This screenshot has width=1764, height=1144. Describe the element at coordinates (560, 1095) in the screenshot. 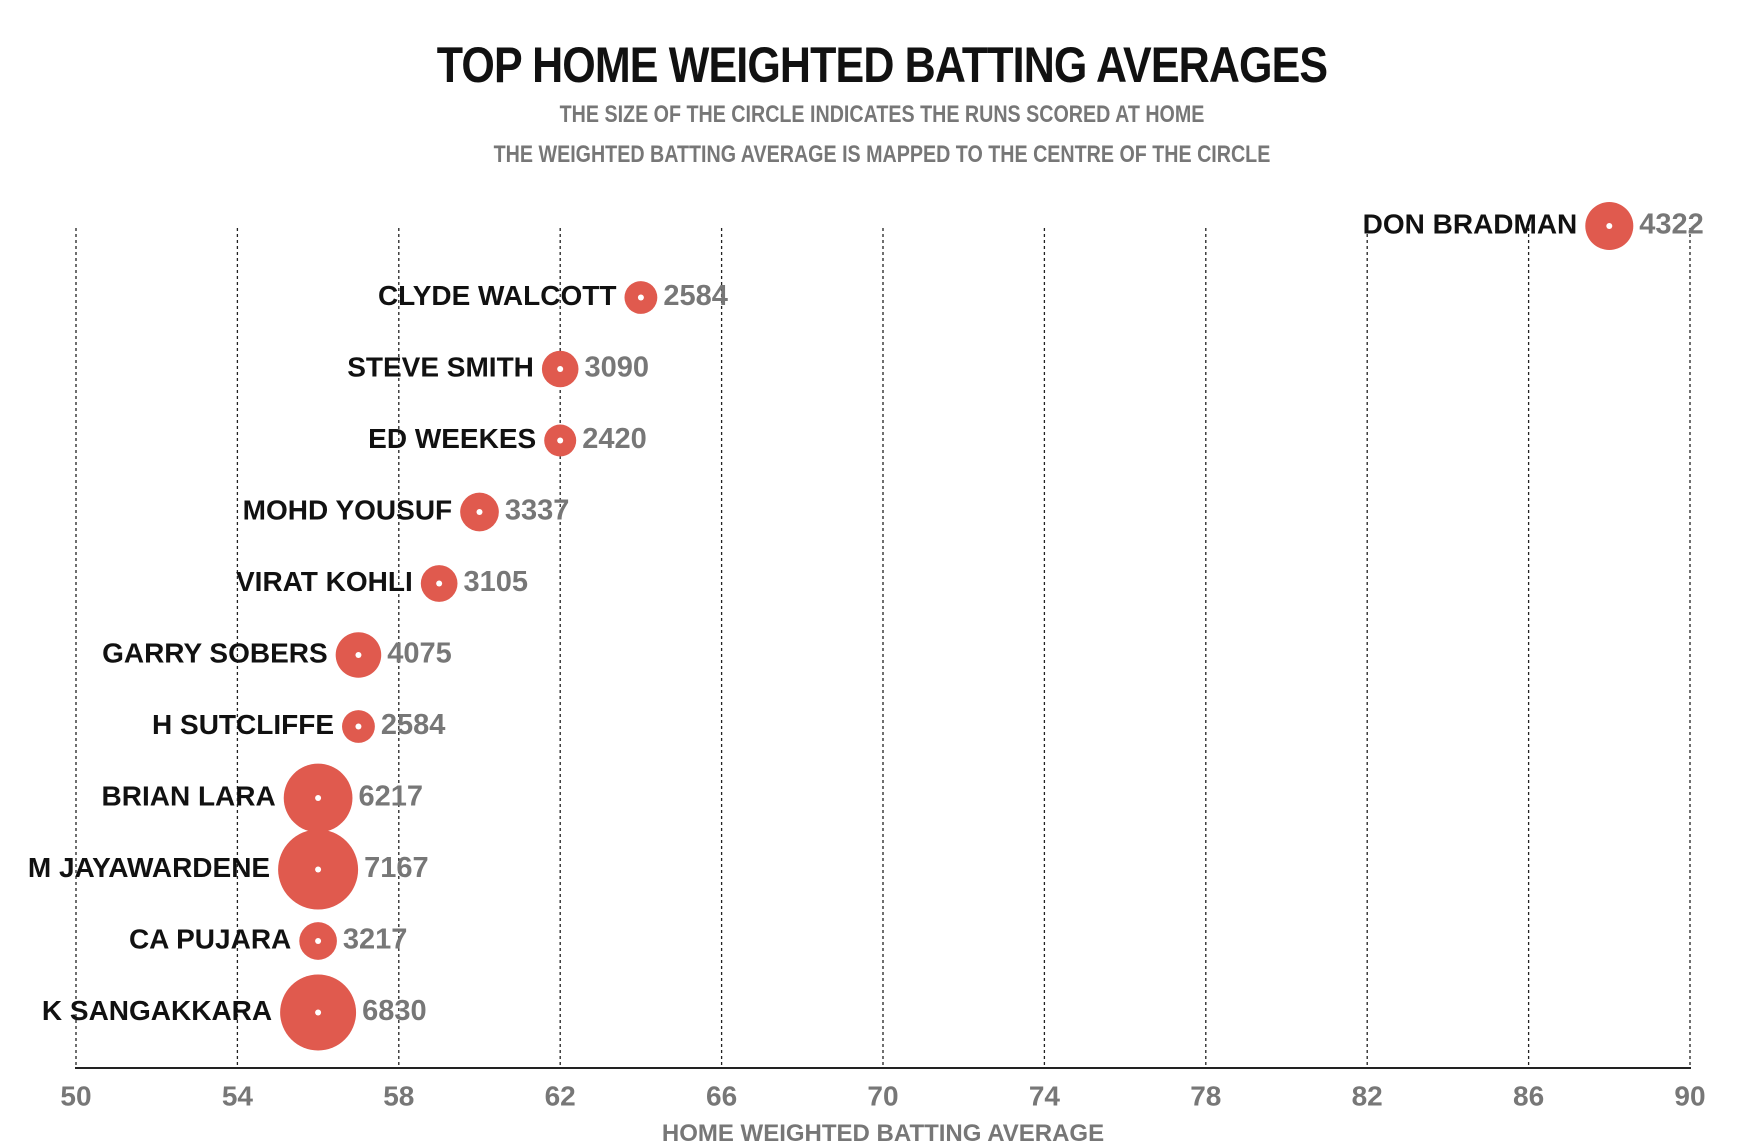

I see `x-tick-label: 62` at that location.